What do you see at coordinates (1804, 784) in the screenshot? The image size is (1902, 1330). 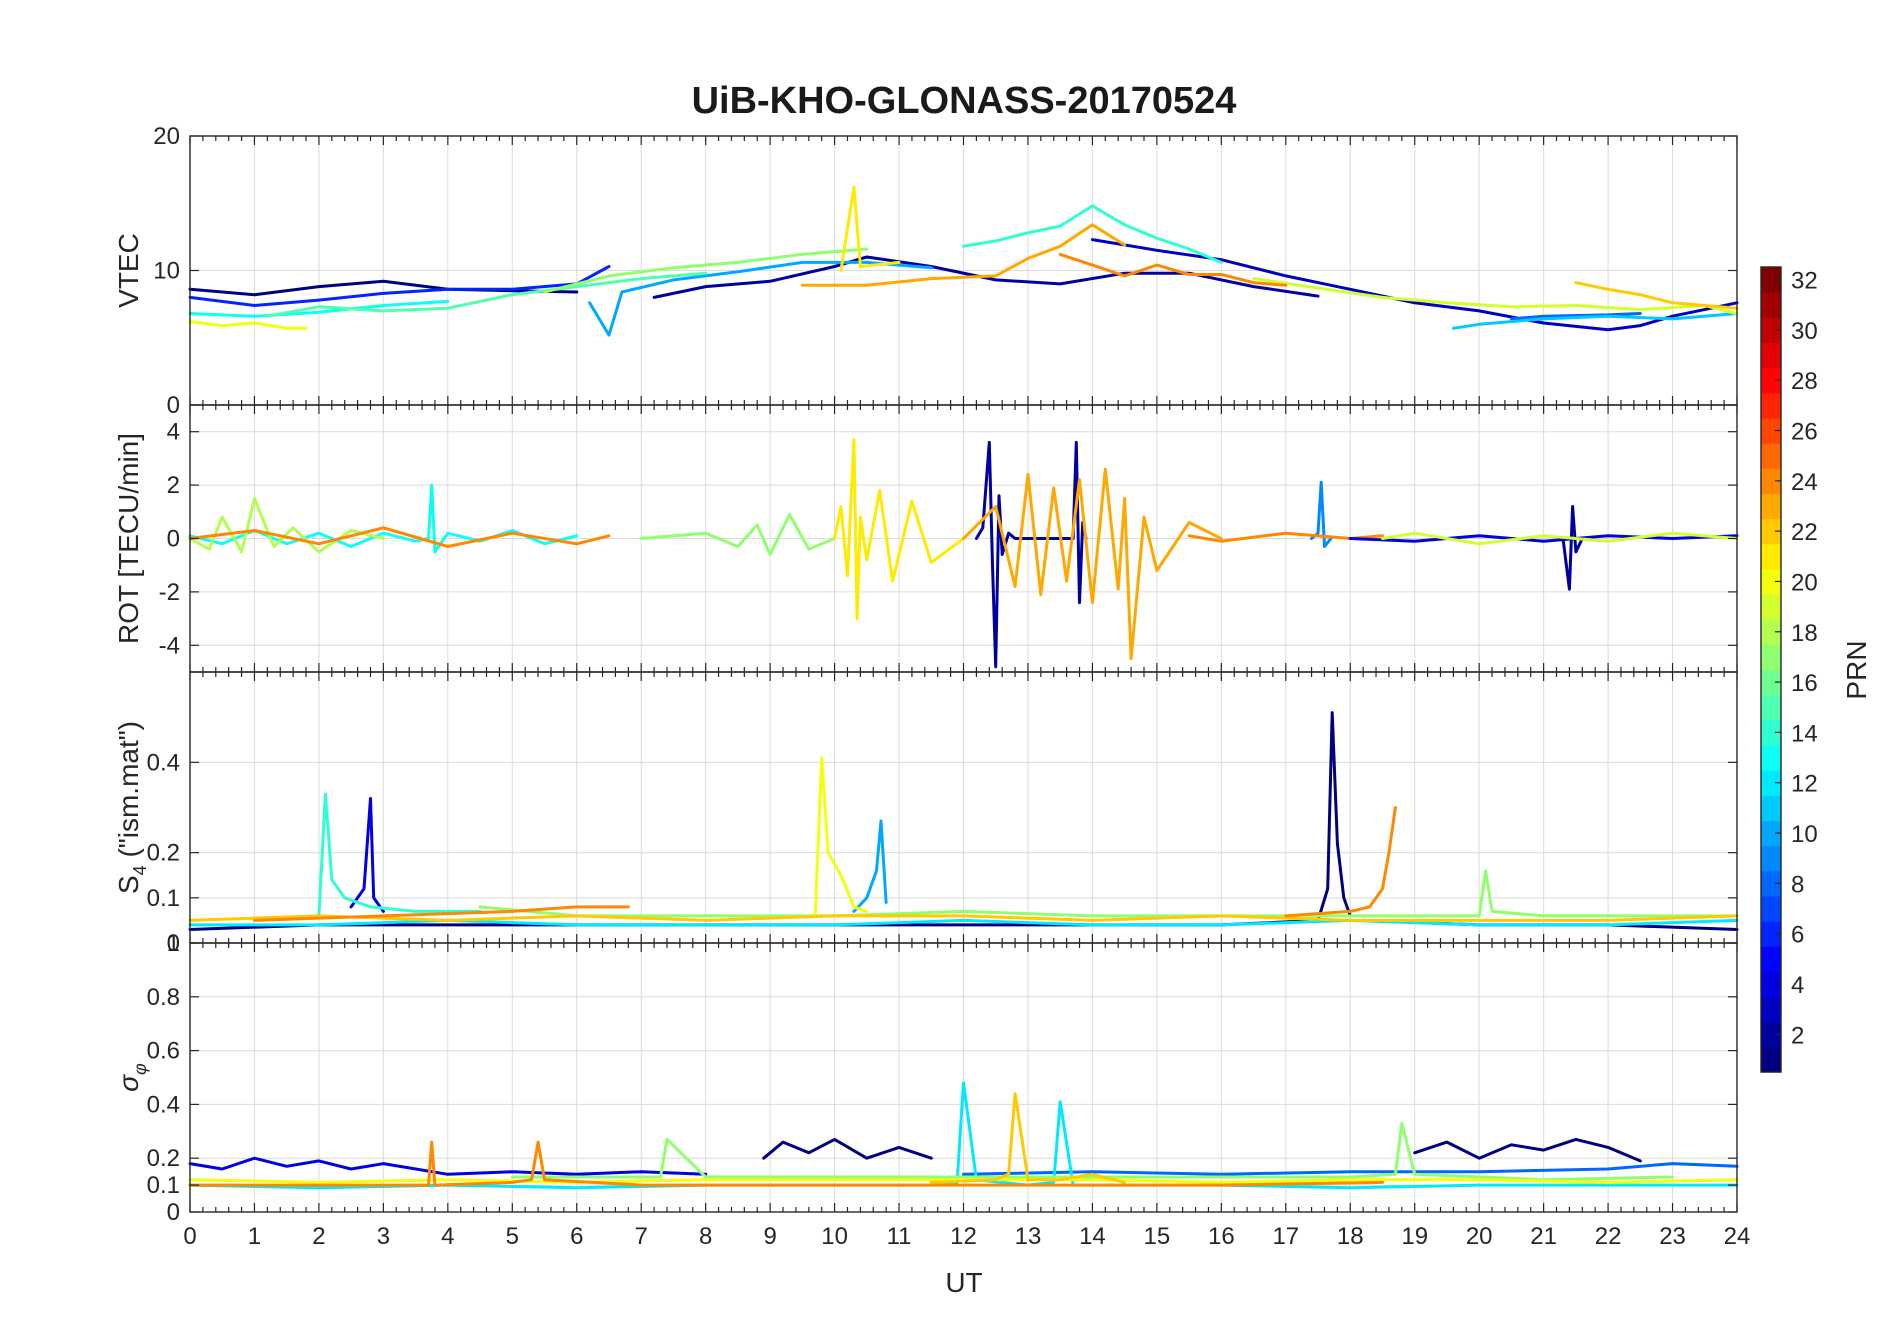 I see `colorbar-tick-label: 12` at bounding box center [1804, 784].